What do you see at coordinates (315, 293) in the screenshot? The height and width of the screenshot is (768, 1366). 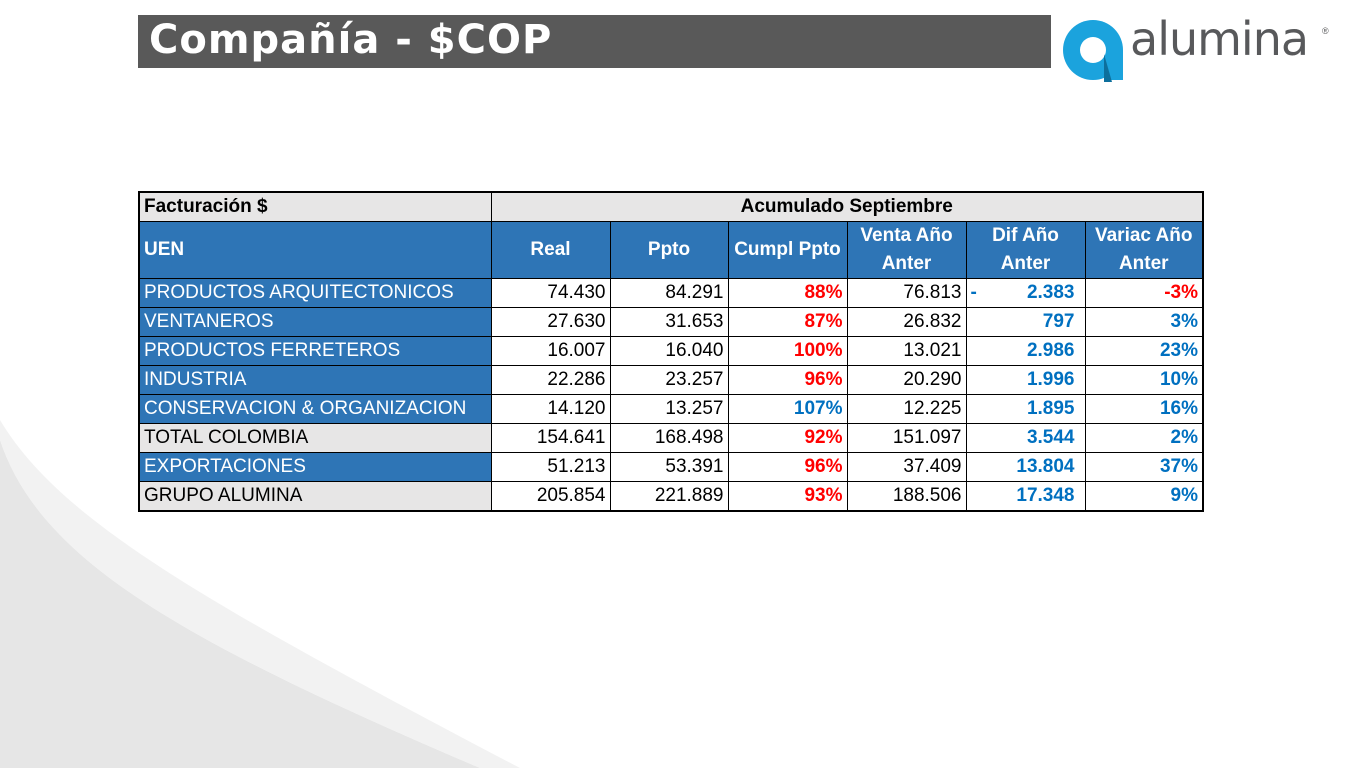 I see `uen-cell: PRODUCTOS ARQUITECTONICOS` at bounding box center [315, 293].